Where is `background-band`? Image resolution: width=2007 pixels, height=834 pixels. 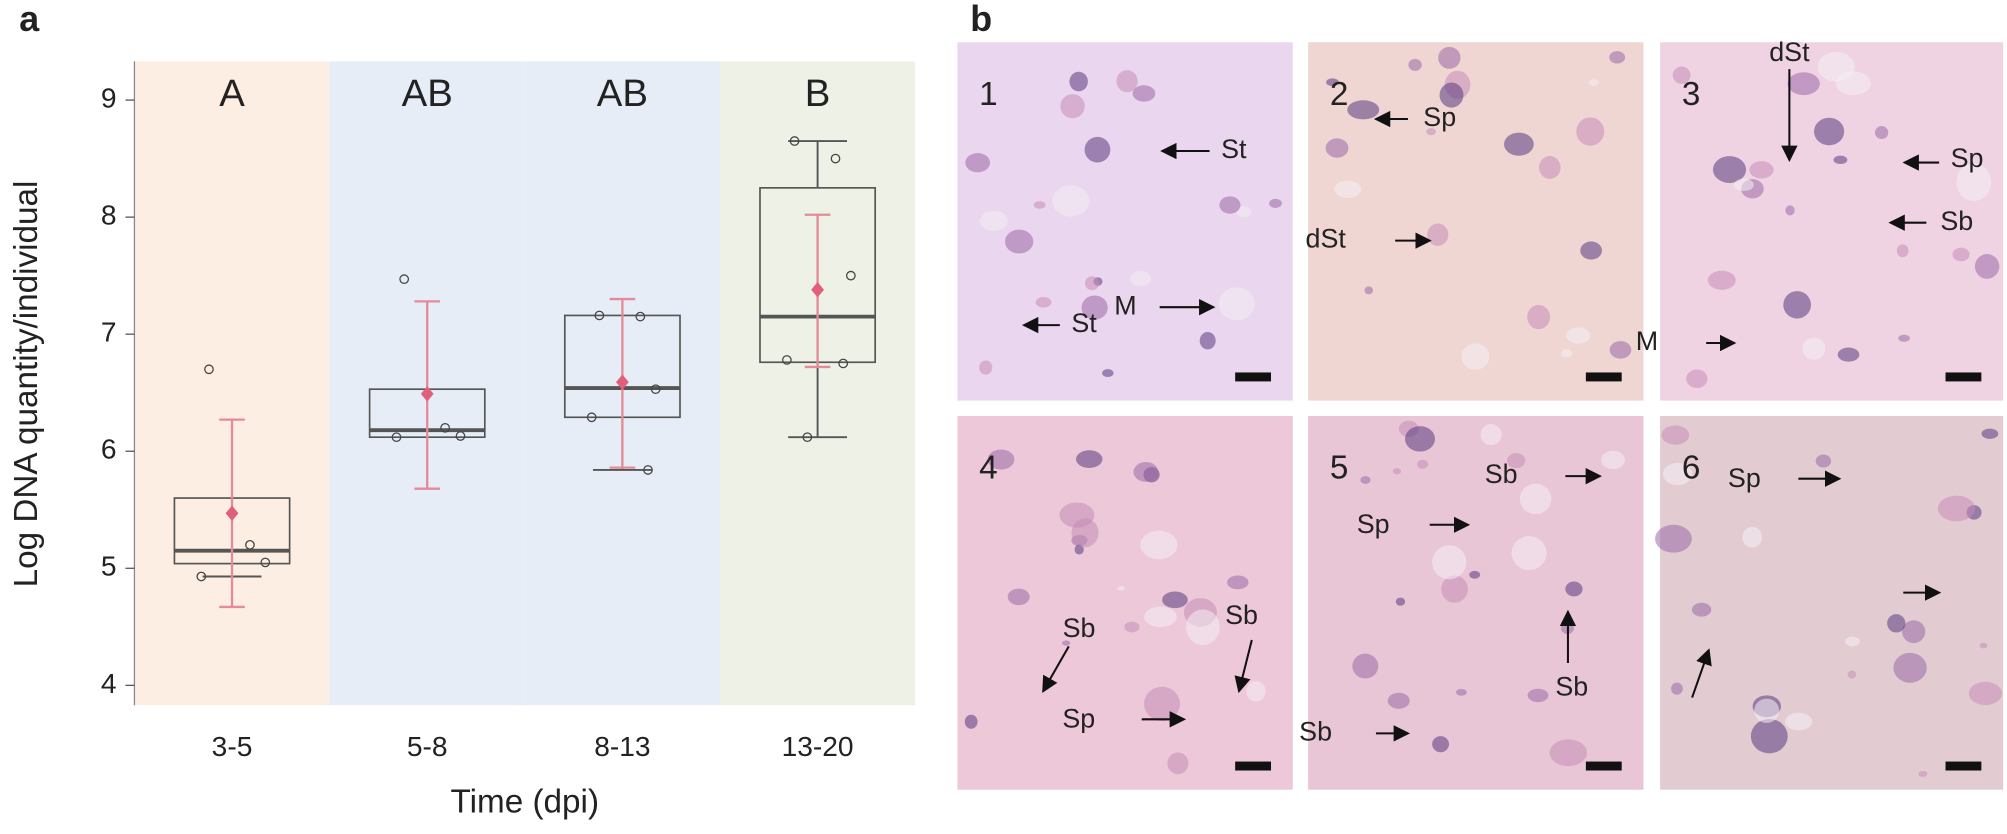 background-band is located at coordinates (232, 383).